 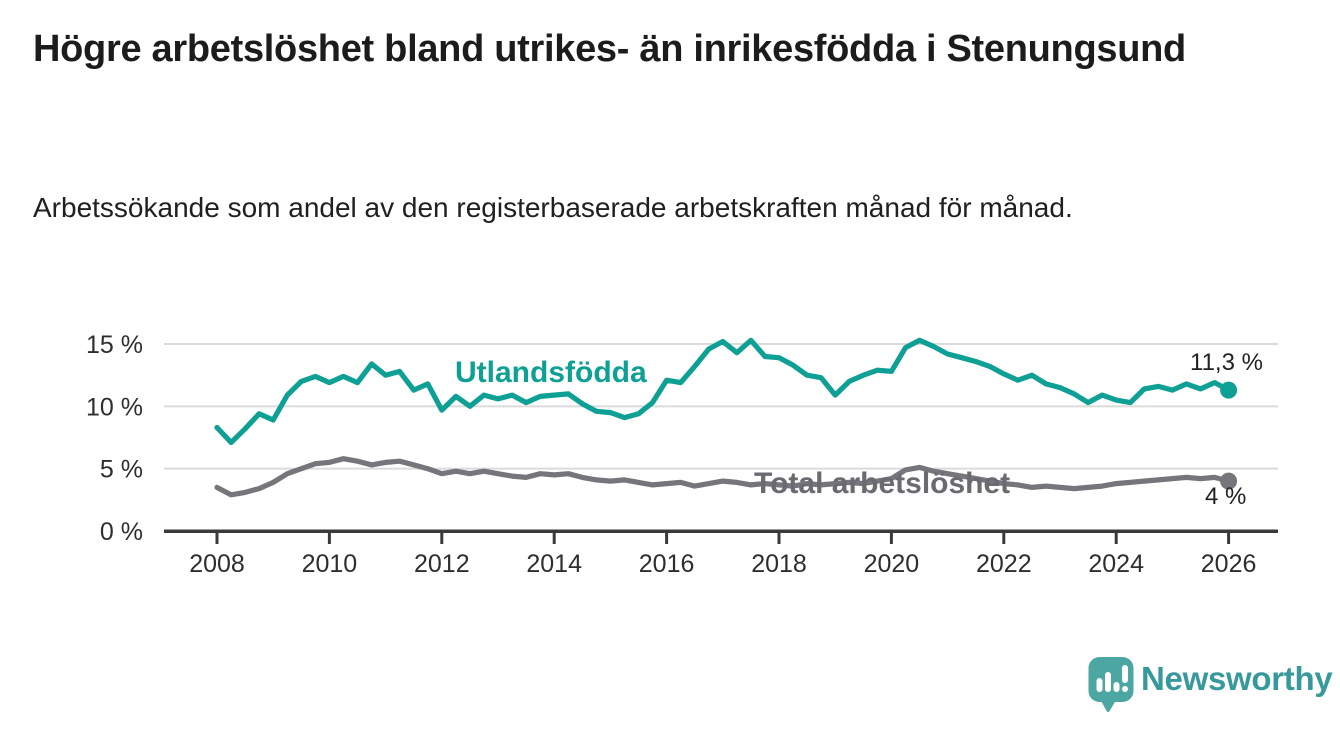 I want to click on x-axis-tick-label: 2020, so click(x=892, y=564).